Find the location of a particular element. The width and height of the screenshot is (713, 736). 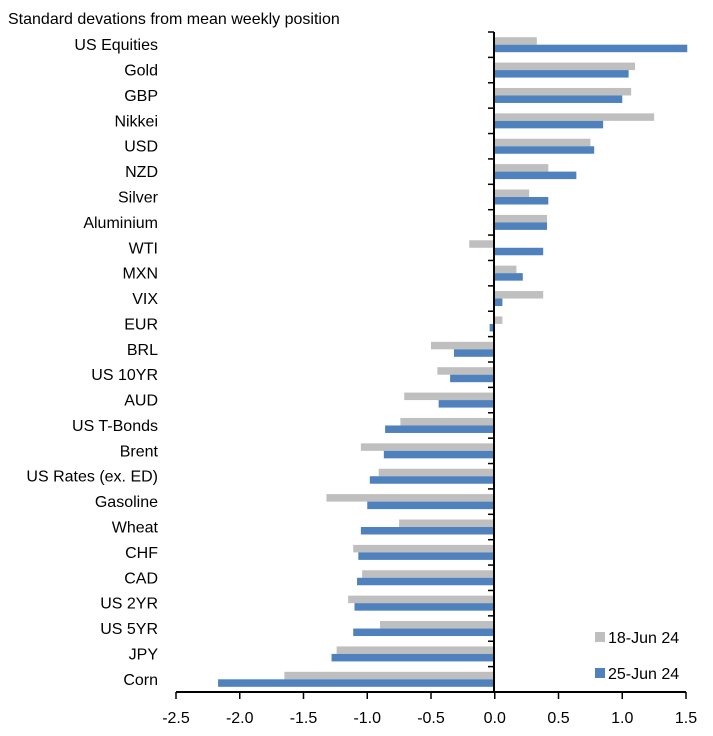

legend-label: 18-Jun 24 is located at coordinates (643, 638).